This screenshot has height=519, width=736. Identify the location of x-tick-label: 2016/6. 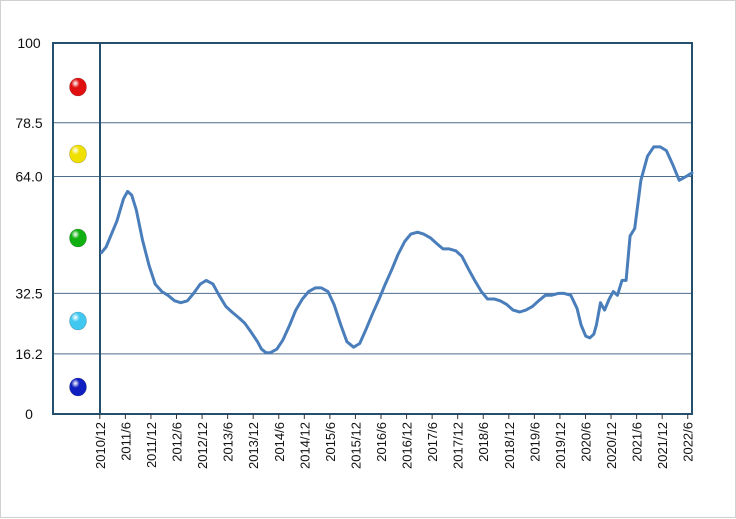
(381, 442).